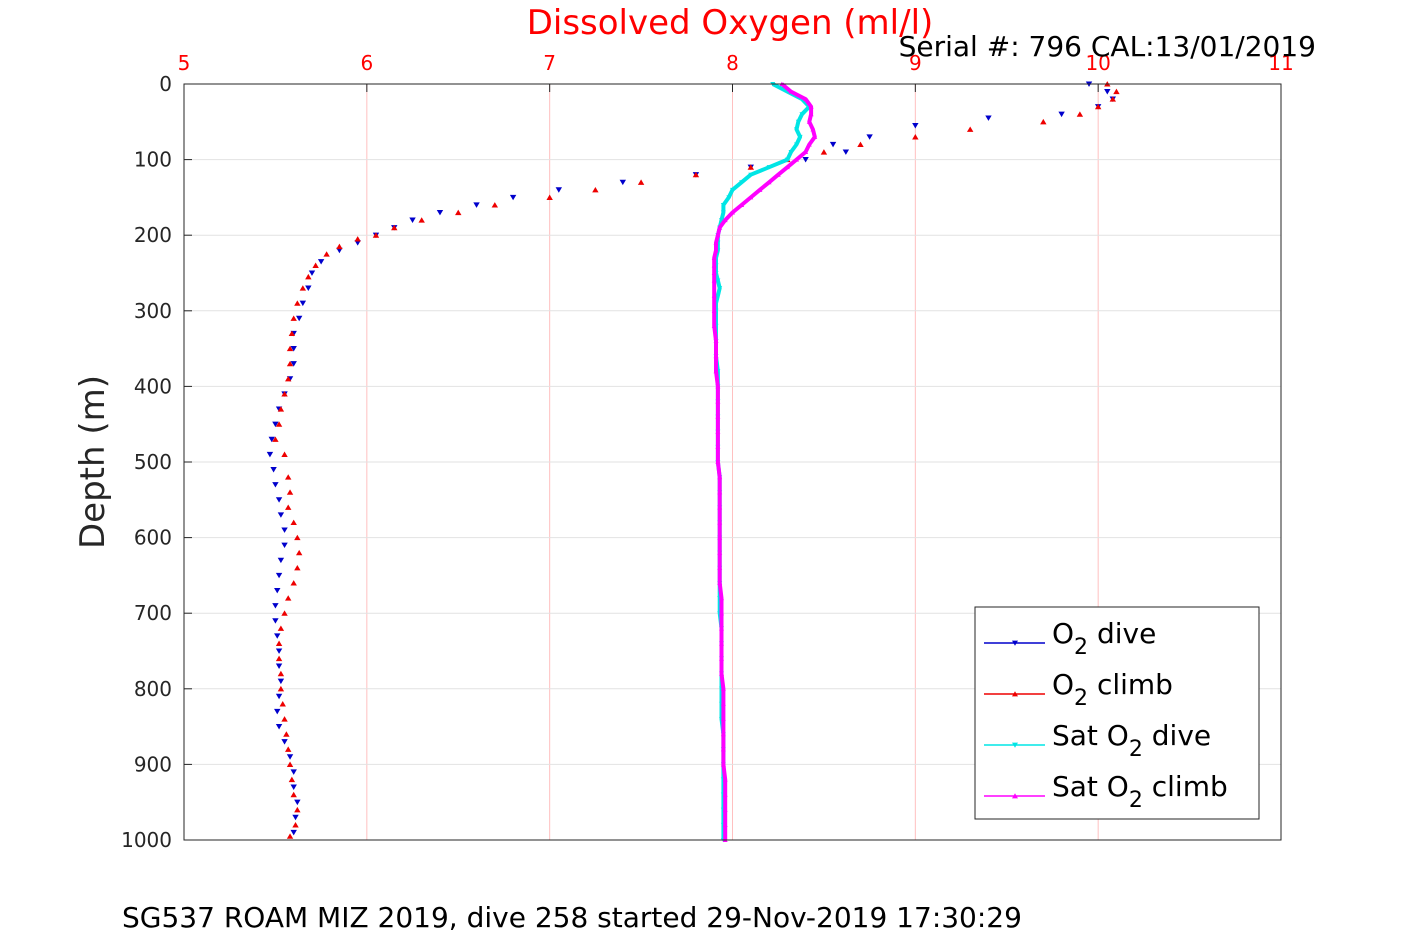 The image size is (1417, 945). I want to click on legend-label-pre: Sat O, so click(1090, 735).